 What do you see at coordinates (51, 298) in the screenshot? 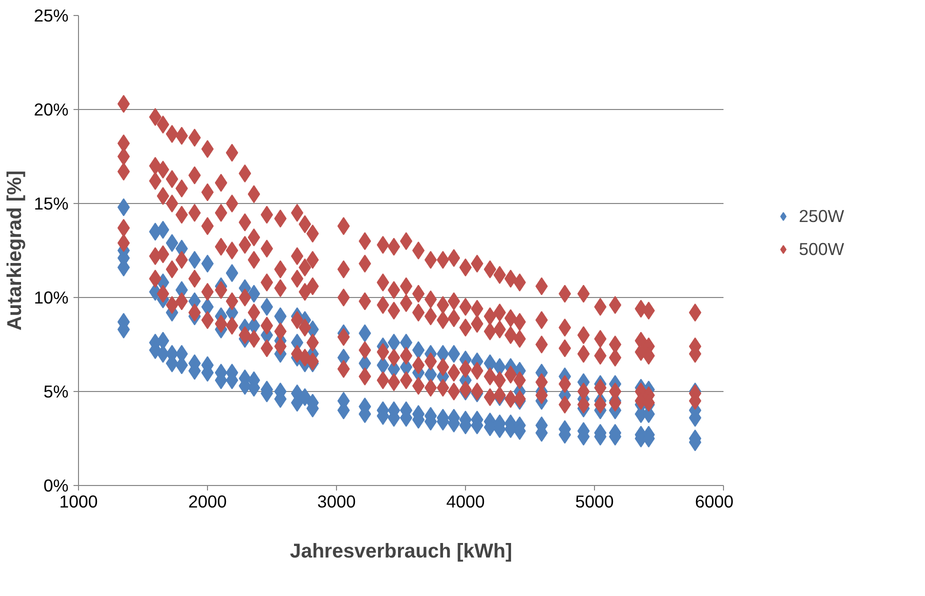
I see `y-tick-label: 10%` at bounding box center [51, 298].